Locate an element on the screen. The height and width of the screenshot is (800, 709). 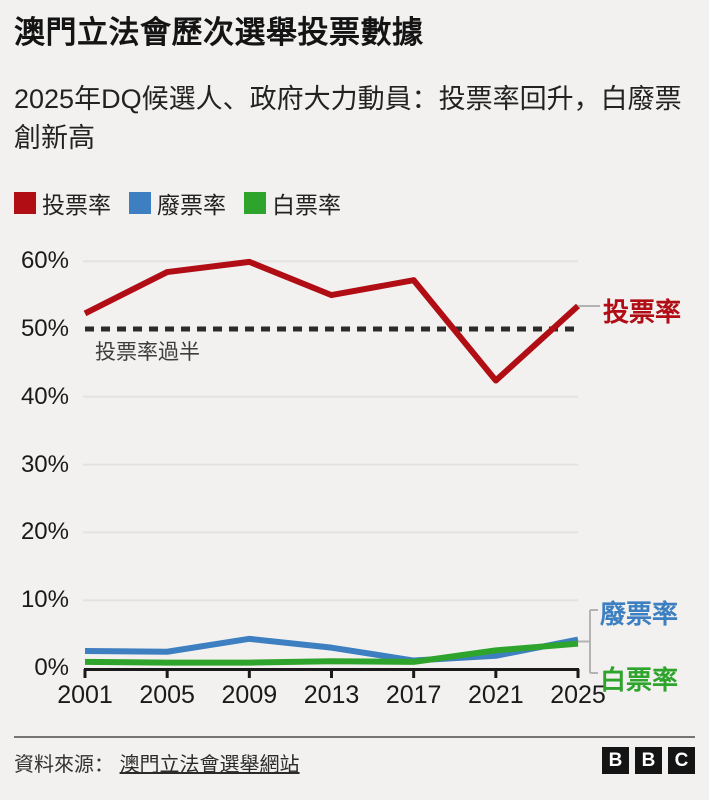
series-label-turnout: 投票率 is located at coordinates (642, 312).